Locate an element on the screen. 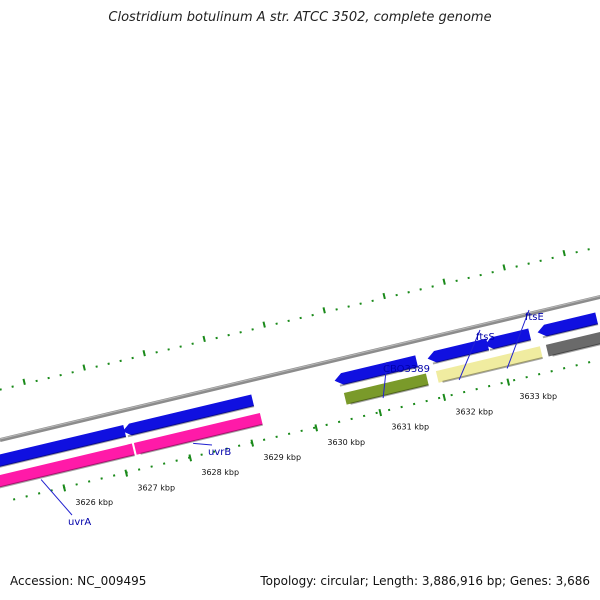 The width and height of the screenshot is (600, 600). gene-label: ftsS is located at coordinates (485, 337).